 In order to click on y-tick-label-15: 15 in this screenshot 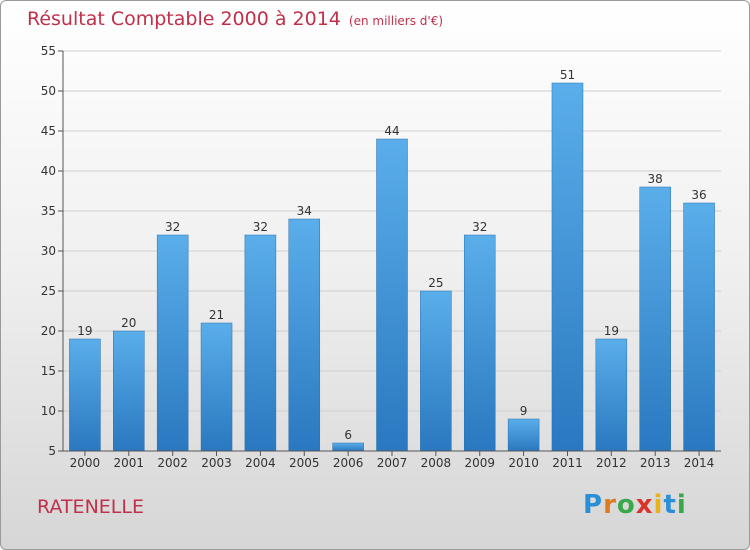, I will do `click(48, 371)`.